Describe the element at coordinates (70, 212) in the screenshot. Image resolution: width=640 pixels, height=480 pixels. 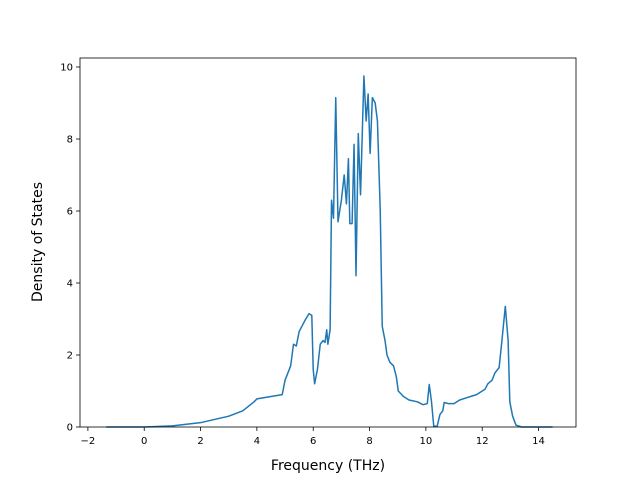
I see `y-tick-label: 6` at that location.